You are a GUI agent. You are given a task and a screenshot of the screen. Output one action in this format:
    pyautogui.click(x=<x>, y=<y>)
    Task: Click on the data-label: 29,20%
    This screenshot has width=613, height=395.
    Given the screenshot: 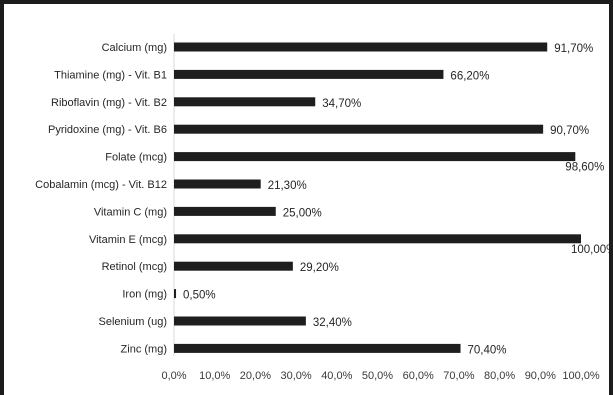 What is the action you would take?
    pyautogui.click(x=319, y=268)
    